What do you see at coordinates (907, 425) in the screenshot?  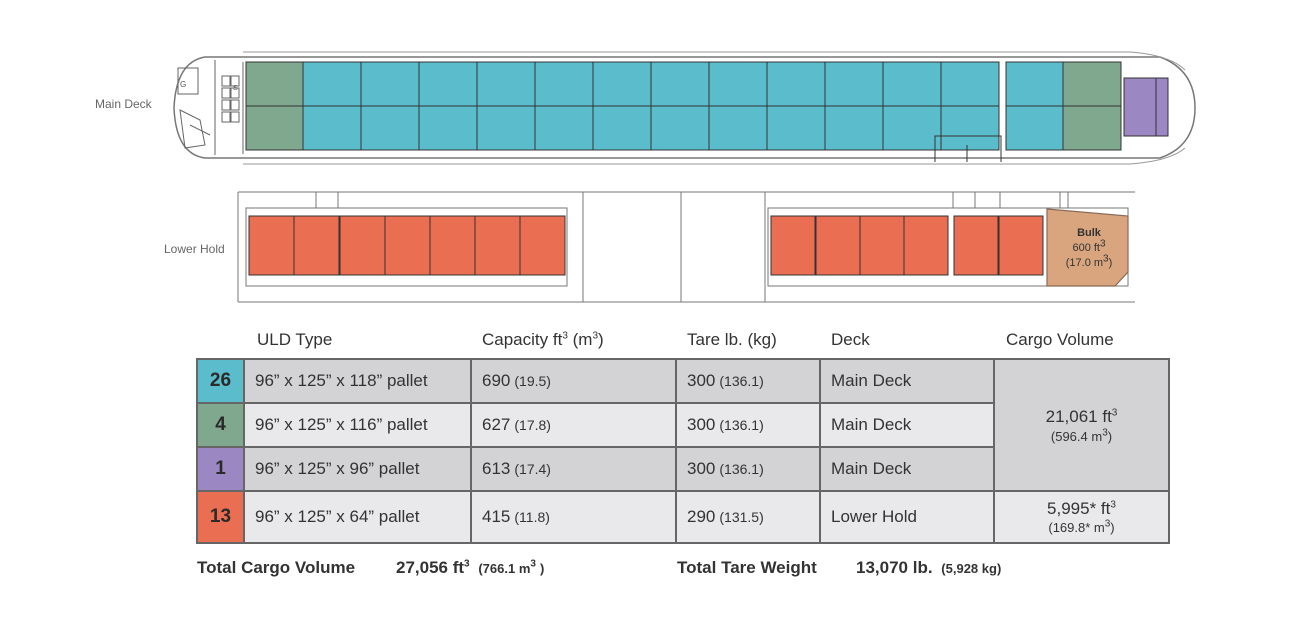 I see `row-4-deck: Main Deck` at bounding box center [907, 425].